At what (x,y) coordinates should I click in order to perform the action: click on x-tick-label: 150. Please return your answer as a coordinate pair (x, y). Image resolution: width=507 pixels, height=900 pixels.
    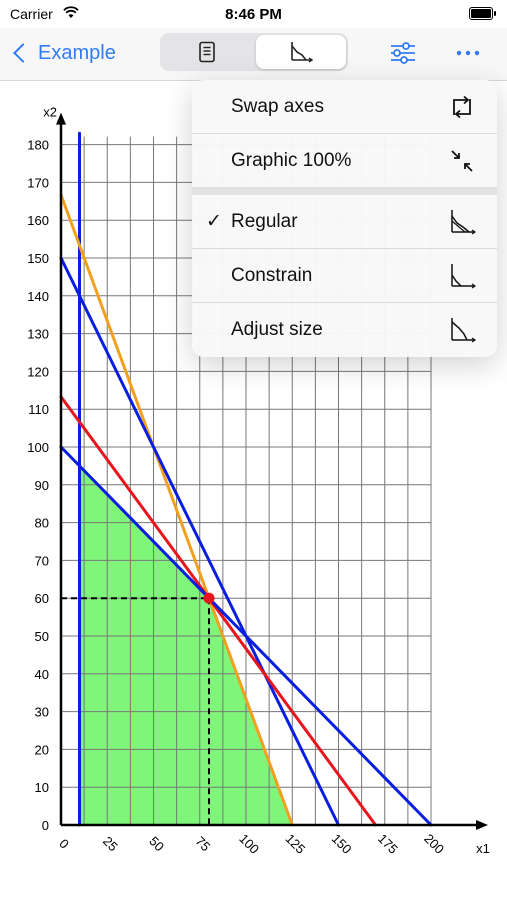
    Looking at the image, I should click on (342, 844).